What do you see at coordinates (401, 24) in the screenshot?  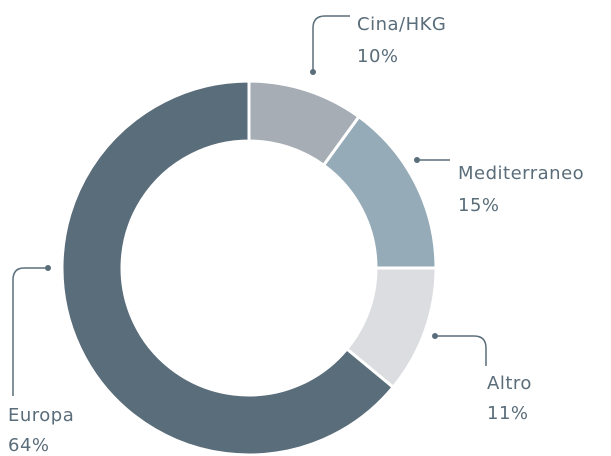 I see `segment-label: Cina/HKG` at bounding box center [401, 24].